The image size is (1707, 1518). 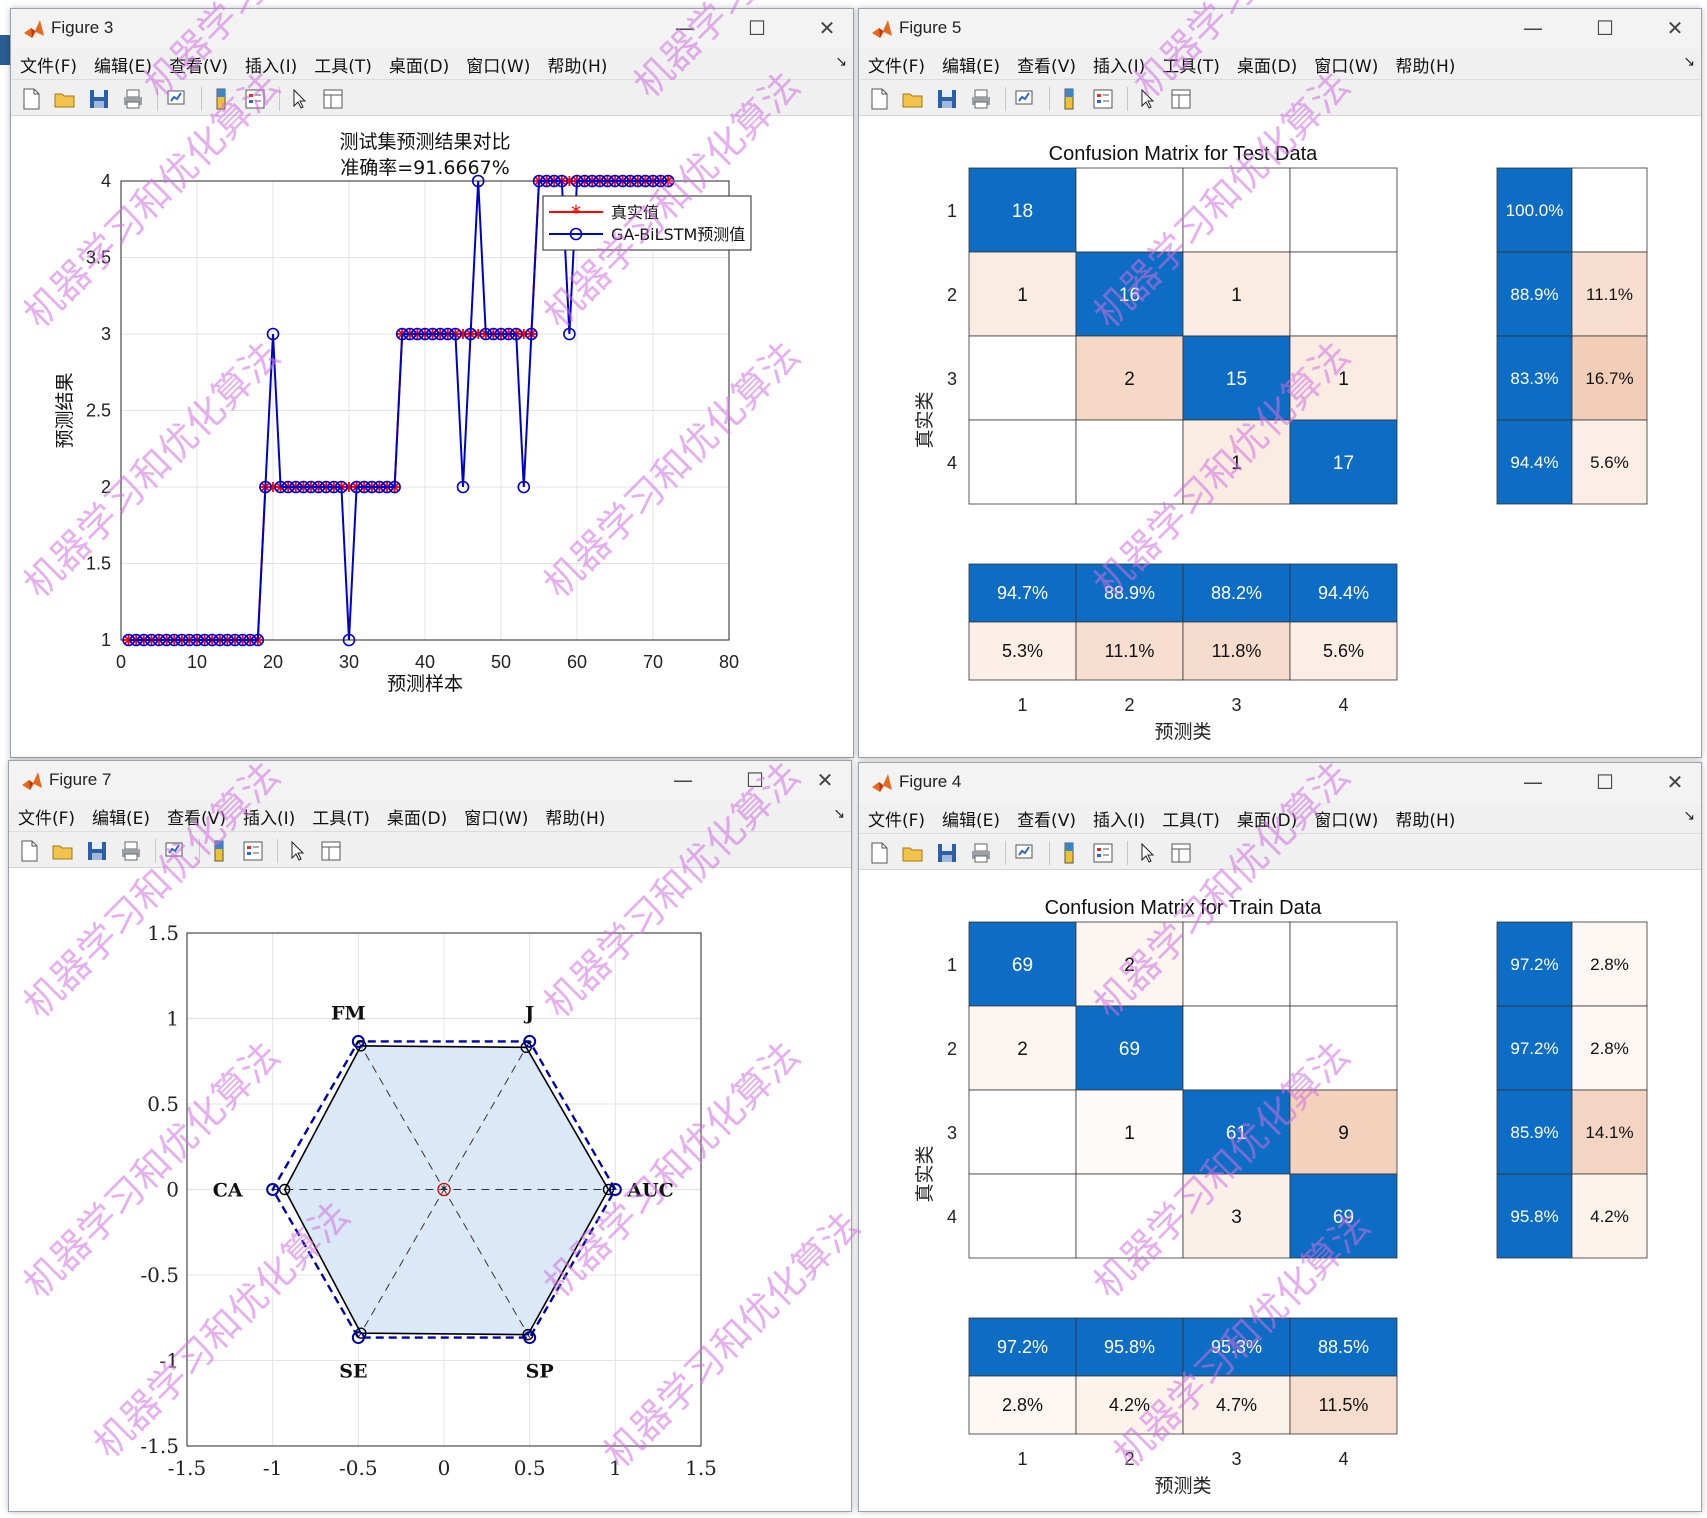 What do you see at coordinates (1343, 378) in the screenshot?
I see `matrix-cell` at bounding box center [1343, 378].